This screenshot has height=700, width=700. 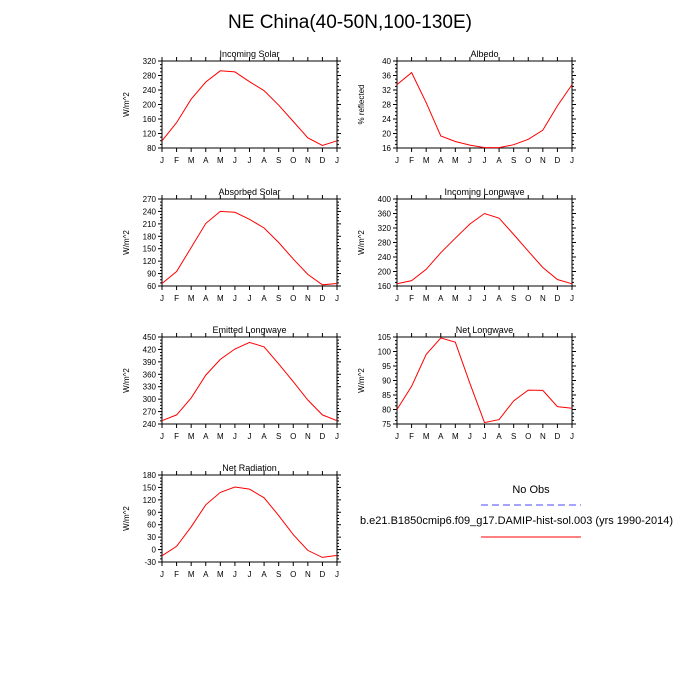 What do you see at coordinates (385, 352) in the screenshot?
I see `y-tick-label: 100` at bounding box center [385, 352].